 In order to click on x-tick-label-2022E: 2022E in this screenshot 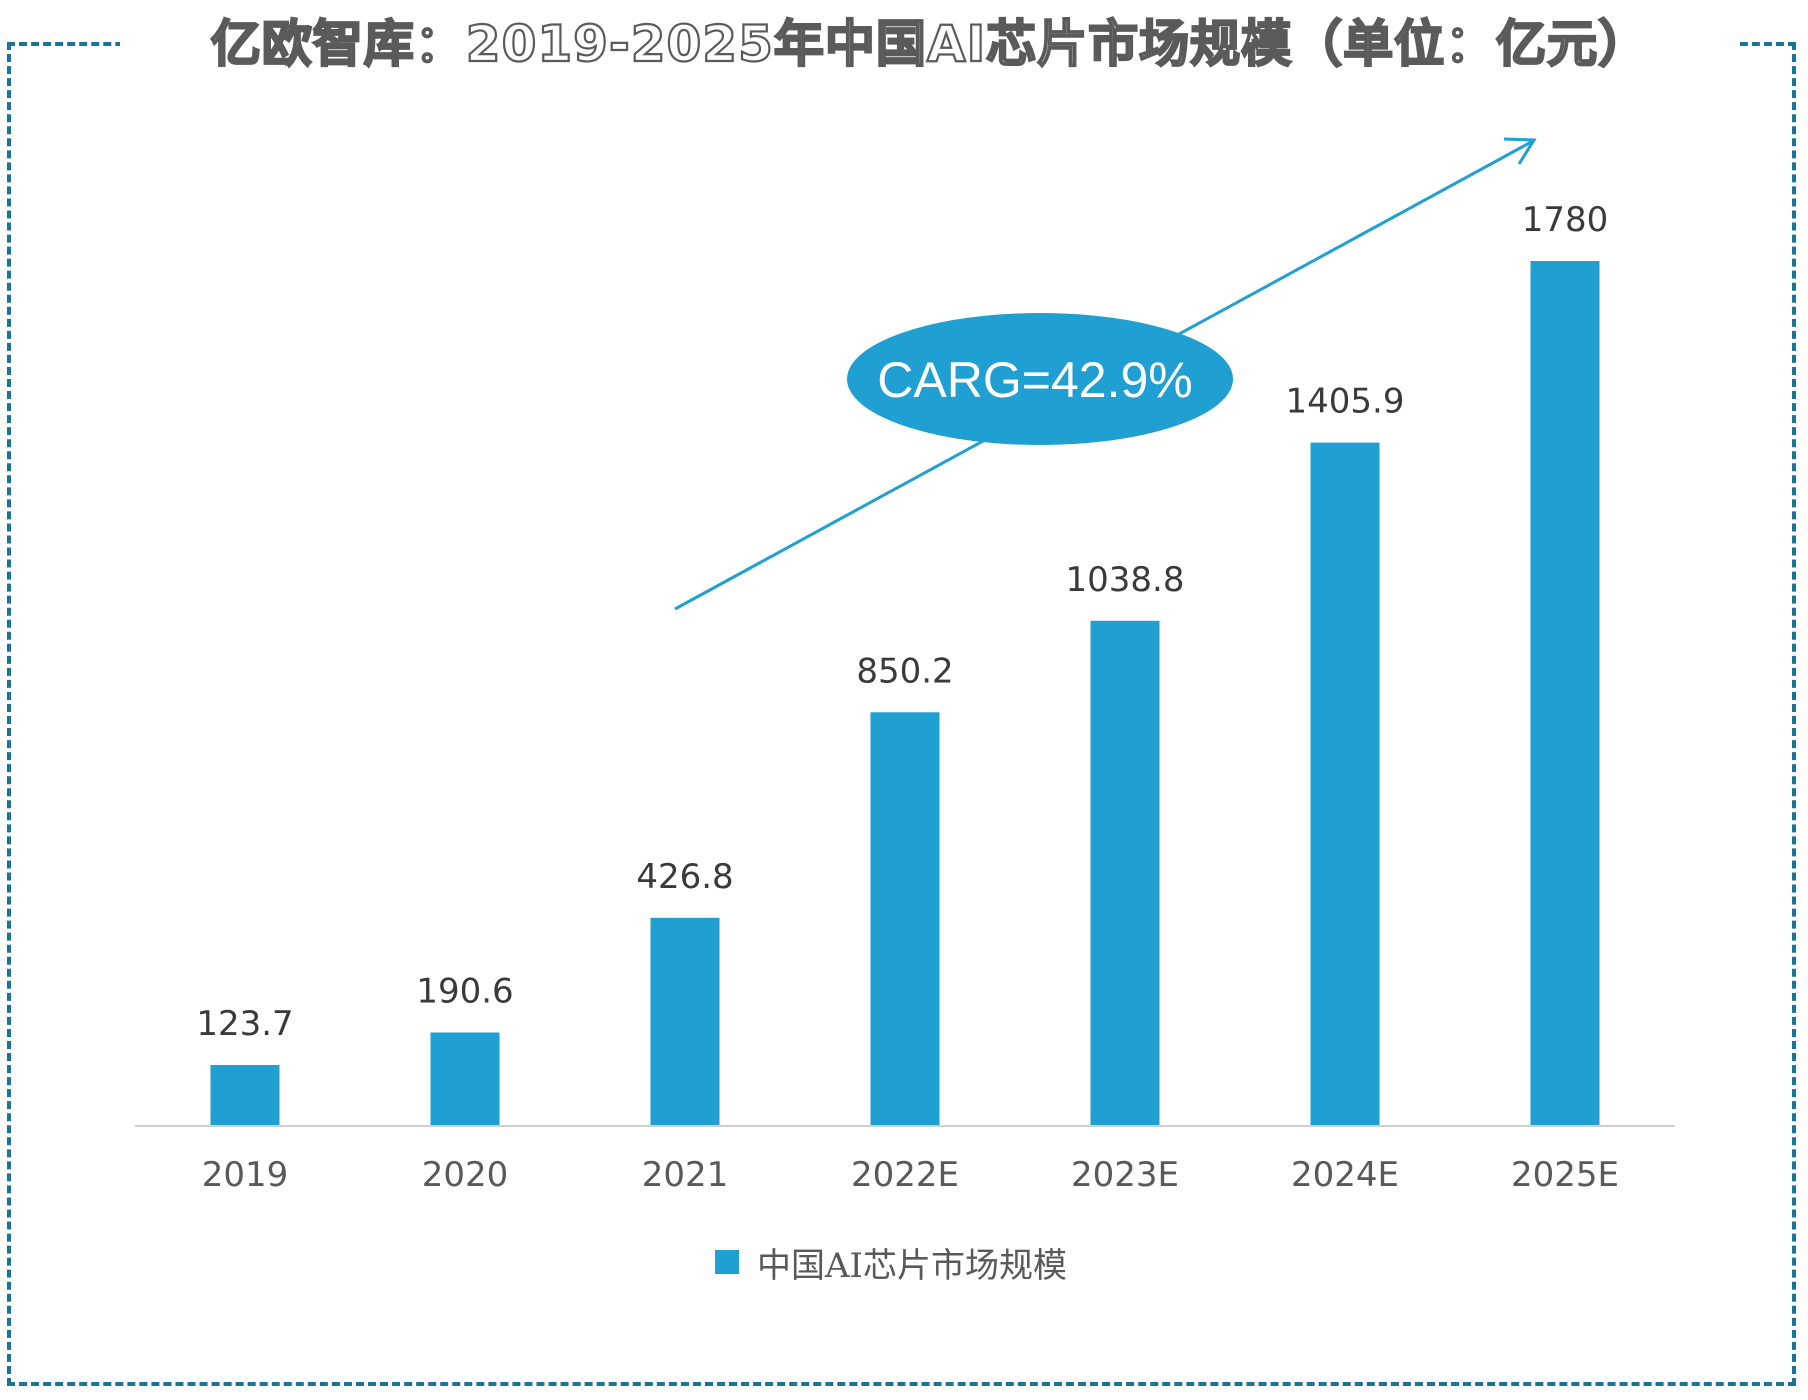, I will do `click(905, 1175)`.